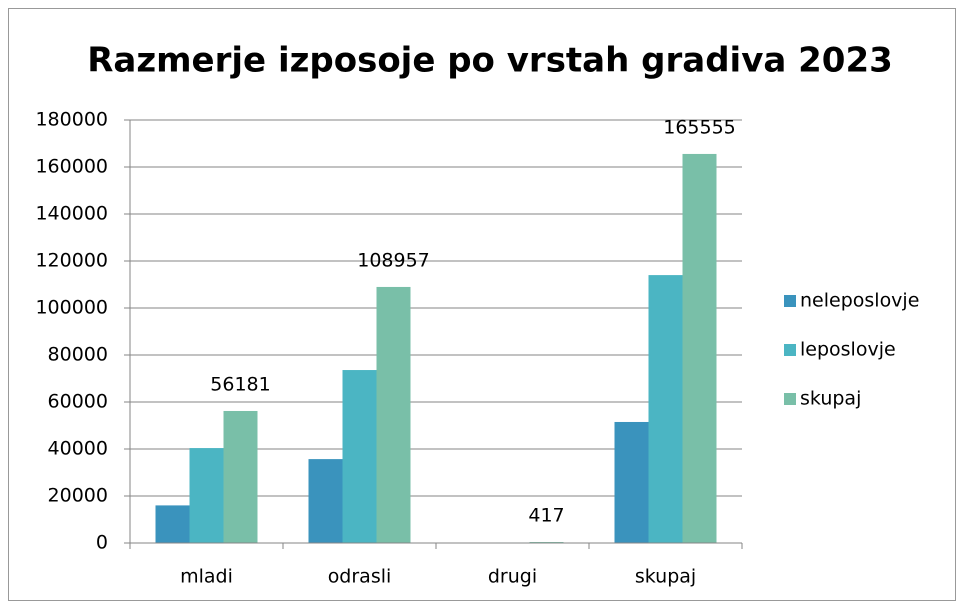 The width and height of the screenshot is (957, 602). I want to click on data-label: 108957, so click(393, 260).